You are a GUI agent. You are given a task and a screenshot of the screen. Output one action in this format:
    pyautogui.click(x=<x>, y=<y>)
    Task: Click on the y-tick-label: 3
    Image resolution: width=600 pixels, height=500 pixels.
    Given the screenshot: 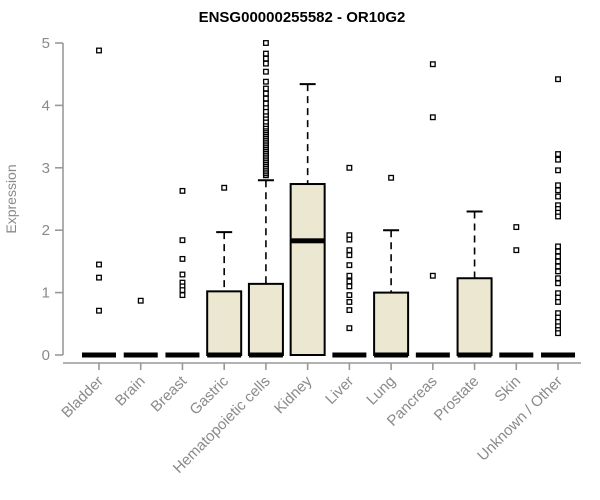 What is the action you would take?
    pyautogui.click(x=46, y=168)
    